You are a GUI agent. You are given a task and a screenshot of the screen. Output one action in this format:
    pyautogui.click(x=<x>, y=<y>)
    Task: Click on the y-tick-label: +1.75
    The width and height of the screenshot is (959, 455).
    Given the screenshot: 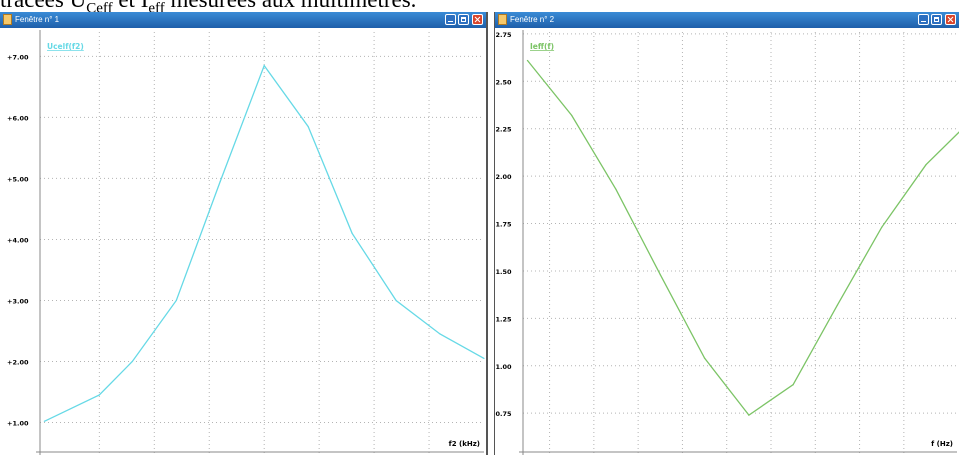 What is the action you would take?
    pyautogui.click(x=503, y=225)
    